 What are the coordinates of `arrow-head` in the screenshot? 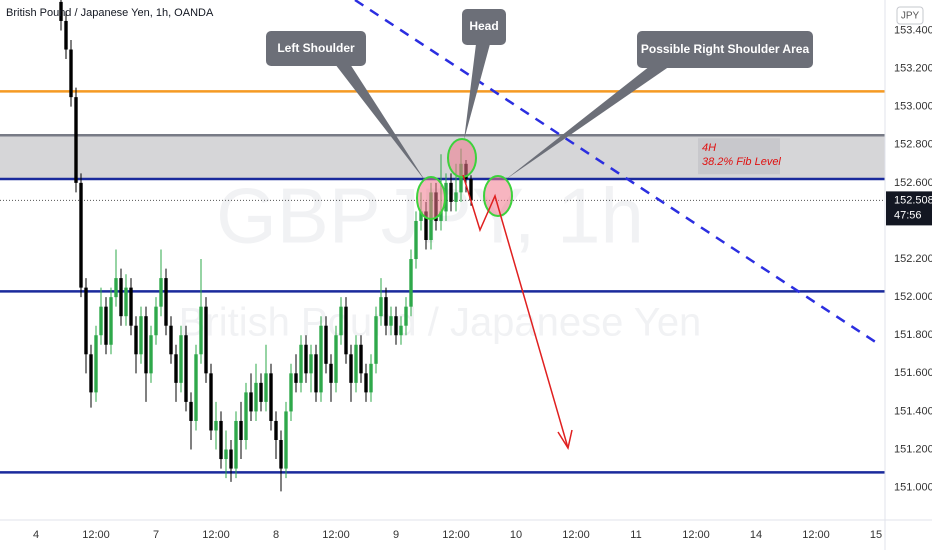 It's located at (565, 439).